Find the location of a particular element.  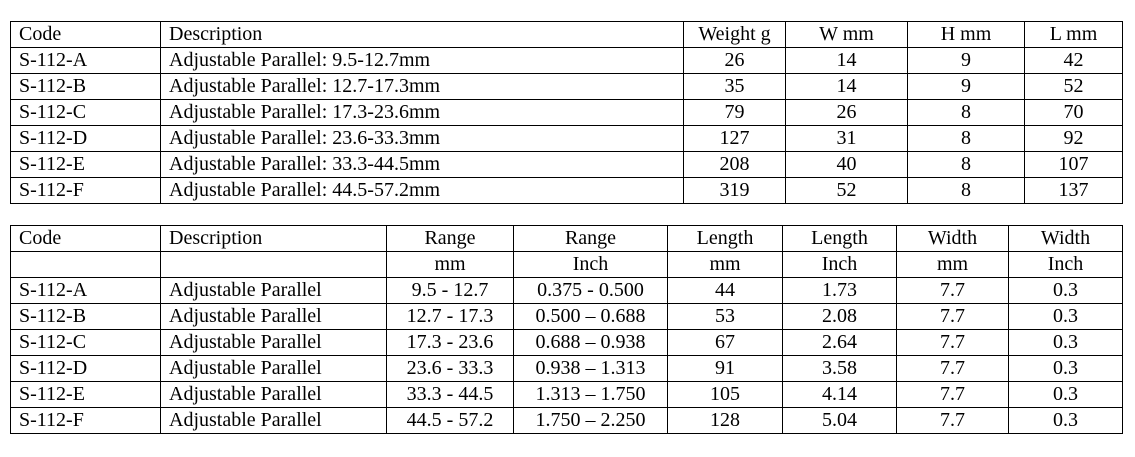

cell: 33.3 - 44.5 is located at coordinates (450, 394).